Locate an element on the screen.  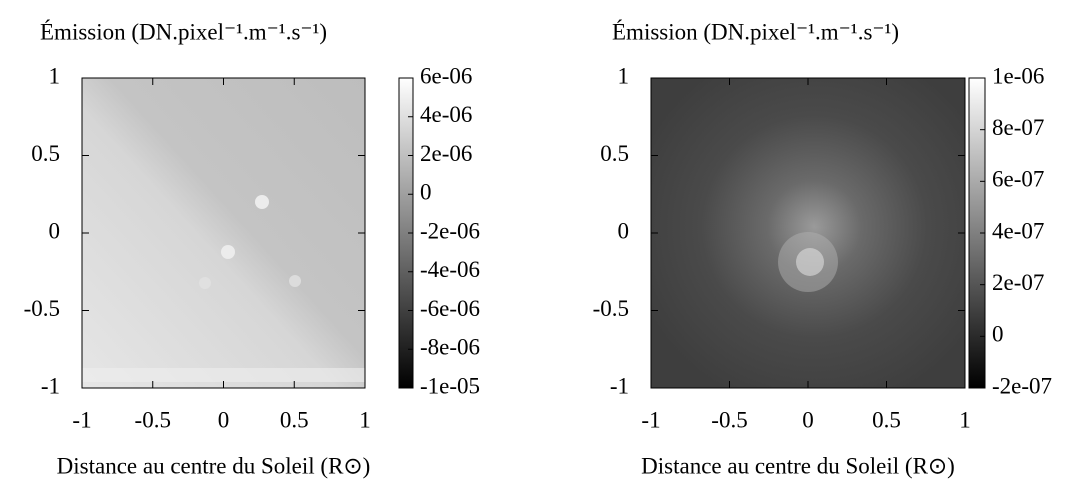
colorbar-tick-label: -8e-06 is located at coordinates (450, 347).